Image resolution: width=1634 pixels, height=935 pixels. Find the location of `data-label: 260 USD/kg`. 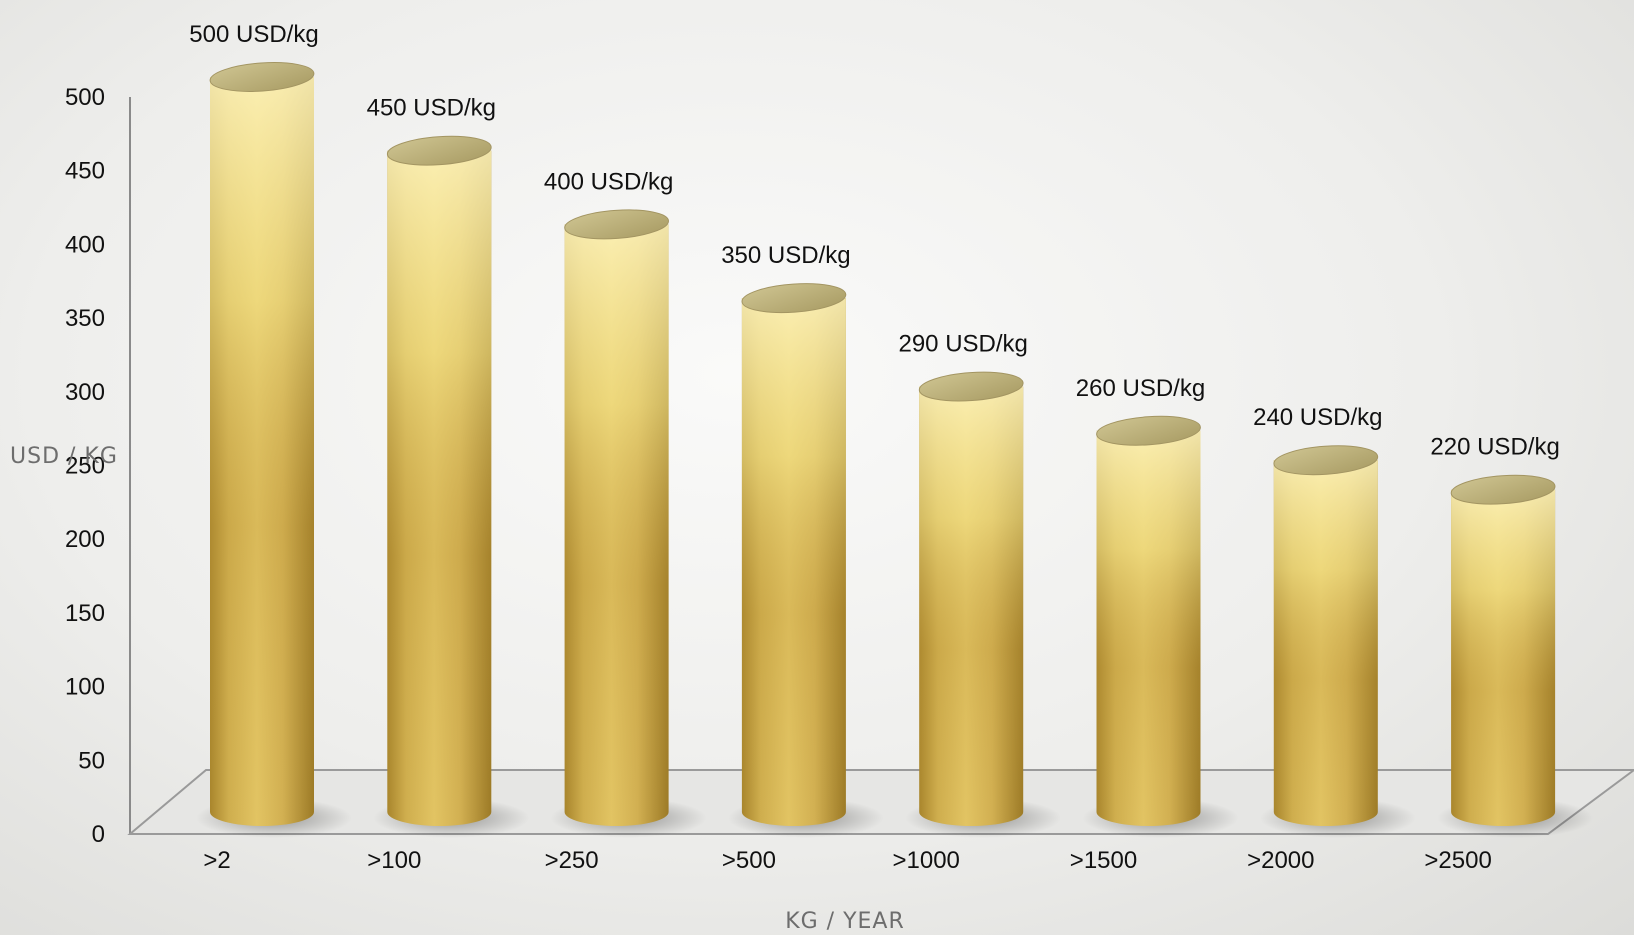

data-label: 260 USD/kg is located at coordinates (1140, 388).